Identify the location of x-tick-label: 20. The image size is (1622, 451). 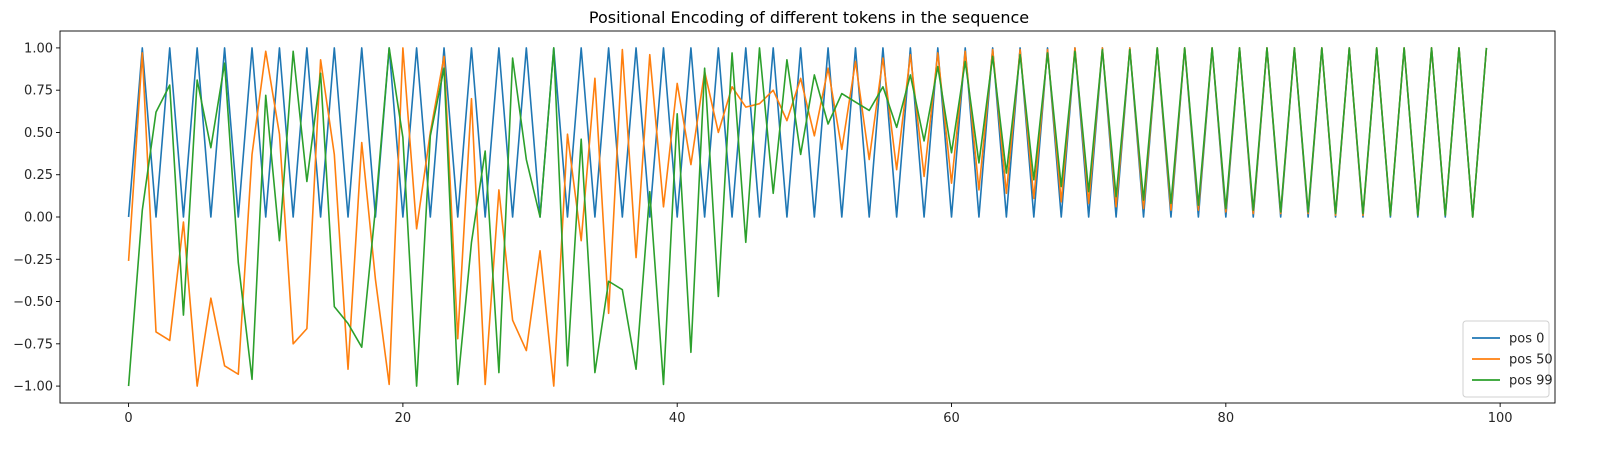
(403, 418).